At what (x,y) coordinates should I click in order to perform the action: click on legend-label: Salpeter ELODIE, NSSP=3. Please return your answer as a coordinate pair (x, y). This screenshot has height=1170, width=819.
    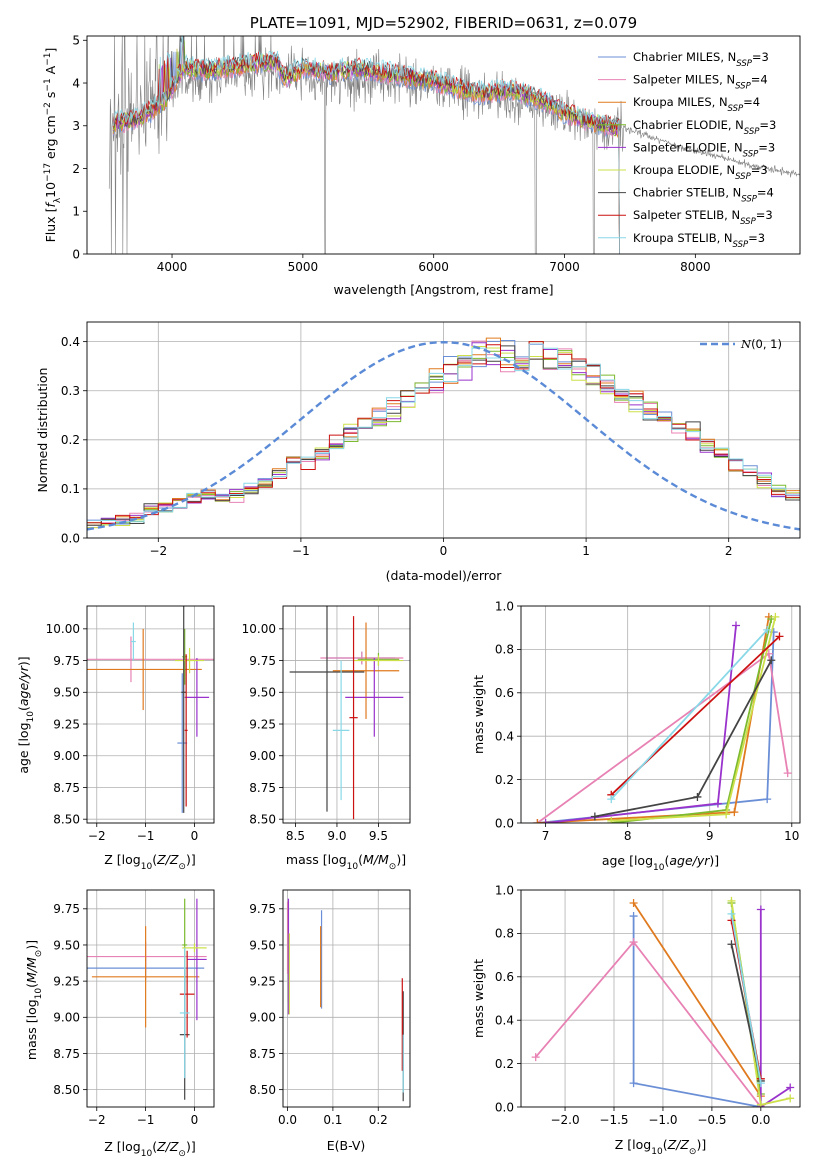
    Looking at the image, I should click on (704, 149).